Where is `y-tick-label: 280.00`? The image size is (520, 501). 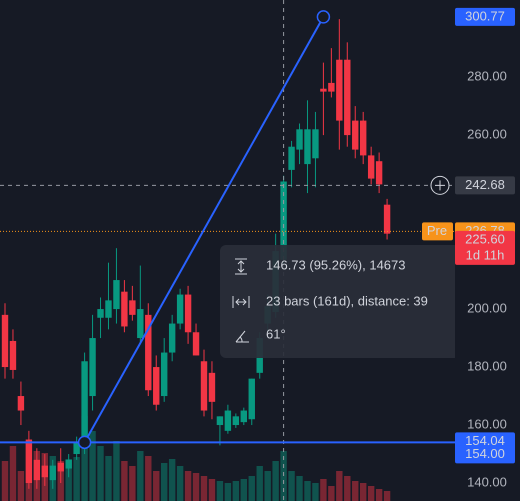
y-tick-label: 280.00 is located at coordinates (487, 76).